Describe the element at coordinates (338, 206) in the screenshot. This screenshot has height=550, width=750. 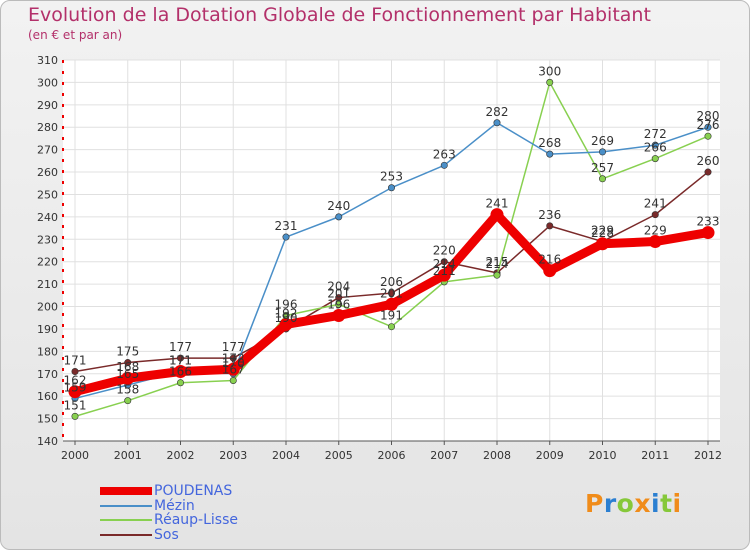
I see `data-label: 240` at that location.